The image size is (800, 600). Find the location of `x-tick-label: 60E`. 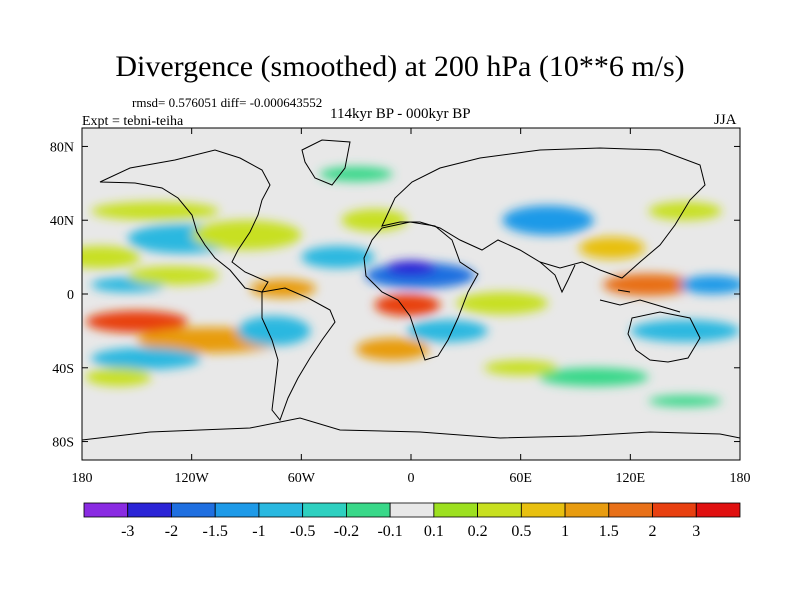

x-tick-label: 60E is located at coordinates (520, 478).